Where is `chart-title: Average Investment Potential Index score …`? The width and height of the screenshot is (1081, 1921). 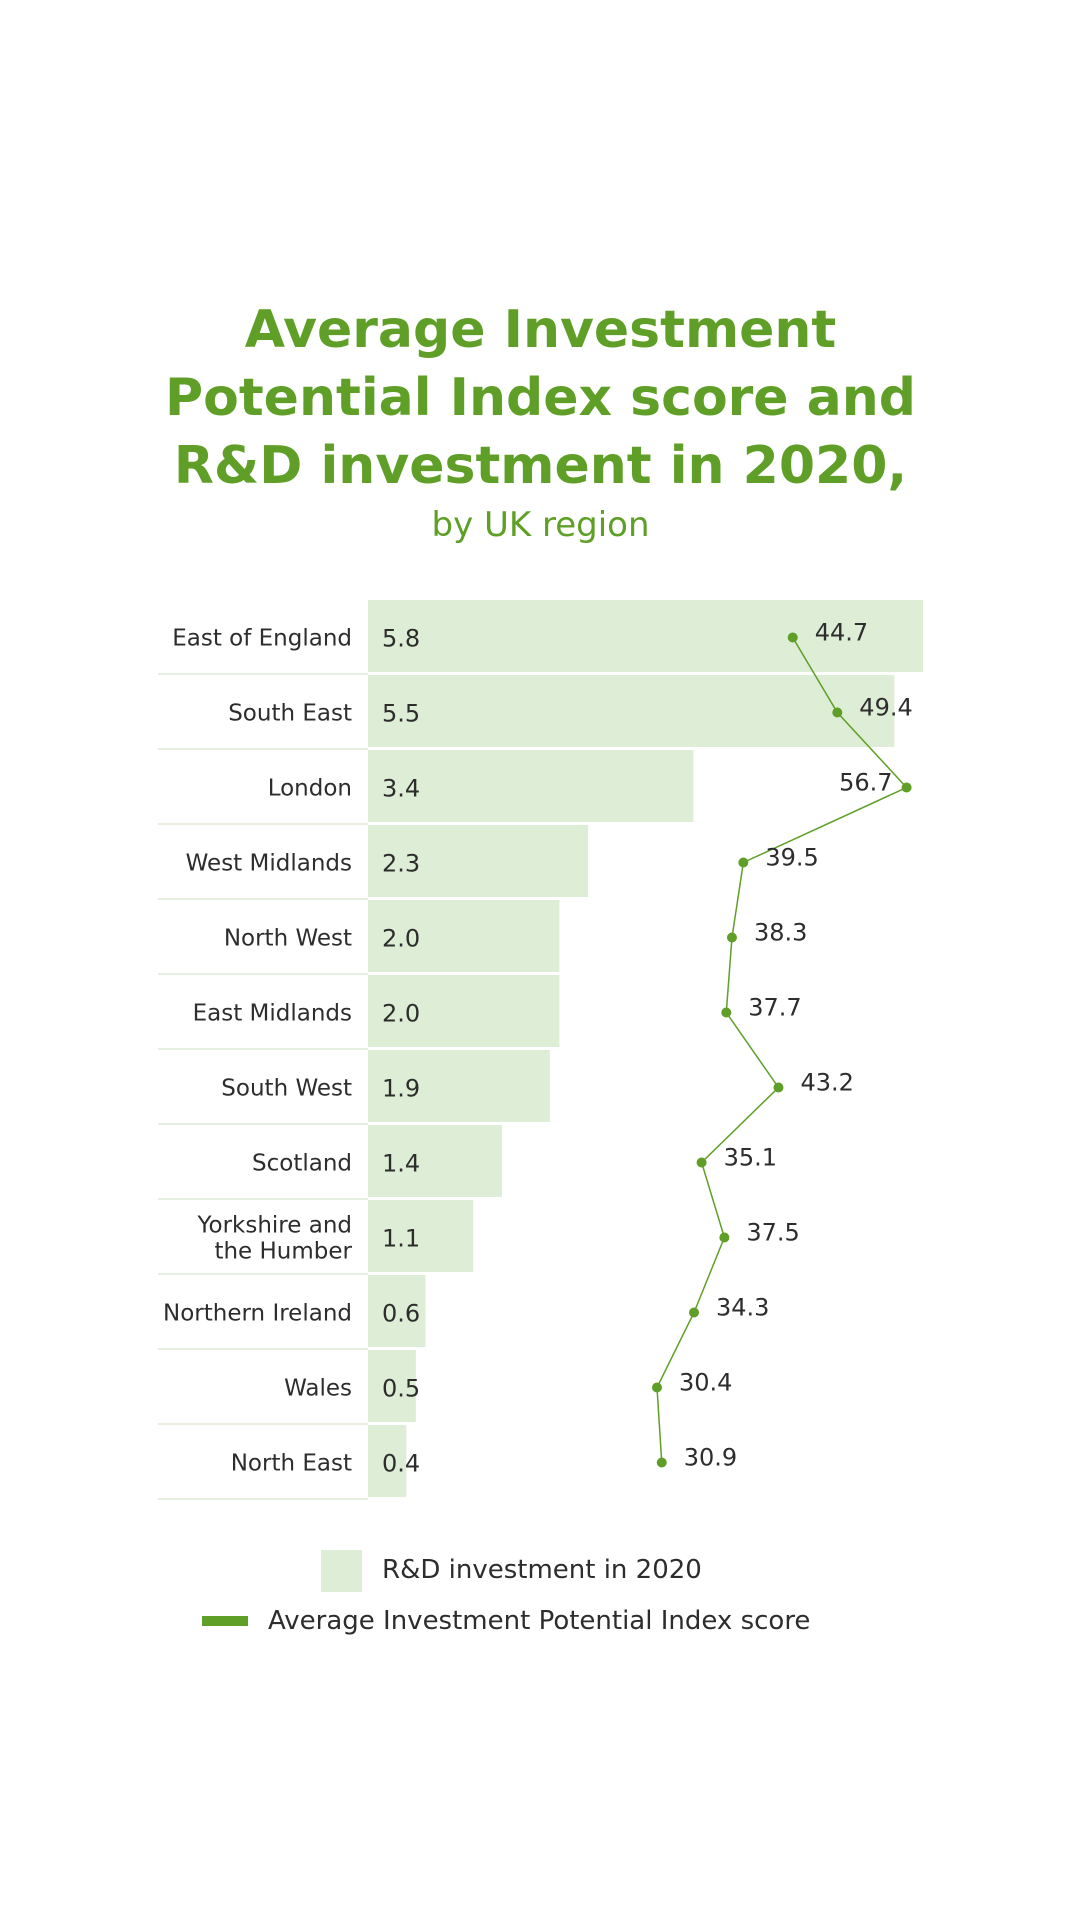
chart-title: Average Investment Potential Index score … is located at coordinates (540, 398).